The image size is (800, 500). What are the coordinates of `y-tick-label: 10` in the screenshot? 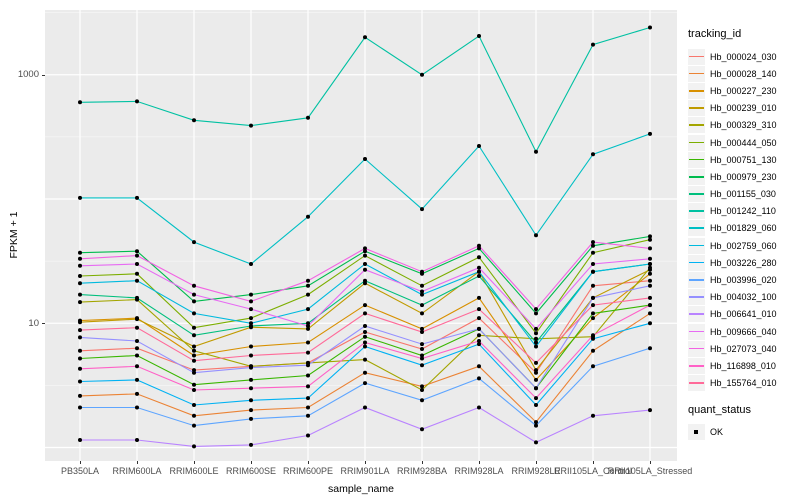 It's located at (33, 323).